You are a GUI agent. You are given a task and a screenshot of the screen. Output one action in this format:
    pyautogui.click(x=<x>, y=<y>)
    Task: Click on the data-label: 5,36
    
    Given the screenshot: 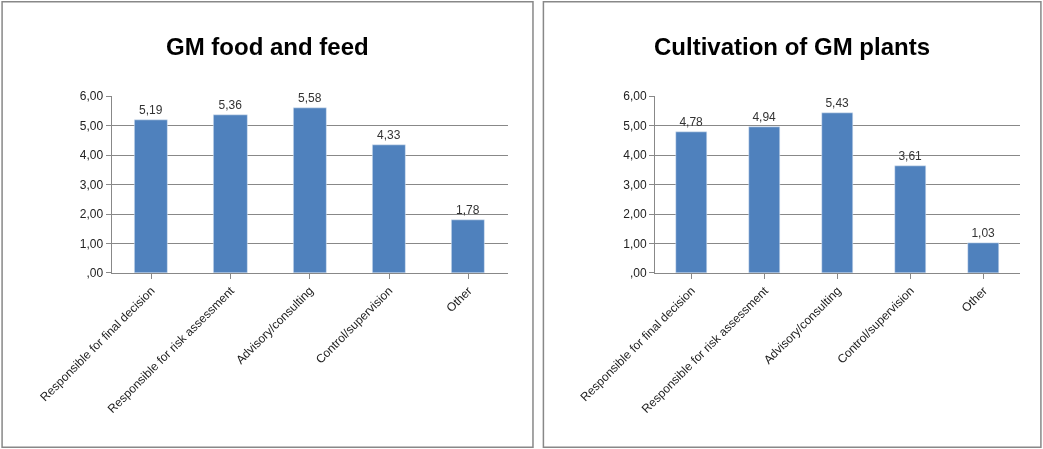 What is the action you would take?
    pyautogui.click(x=230, y=104)
    